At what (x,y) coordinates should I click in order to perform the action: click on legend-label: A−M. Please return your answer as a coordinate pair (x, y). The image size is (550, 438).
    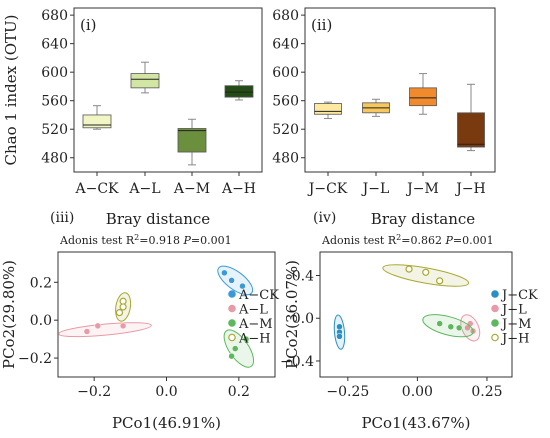
    Looking at the image, I should click on (255, 324).